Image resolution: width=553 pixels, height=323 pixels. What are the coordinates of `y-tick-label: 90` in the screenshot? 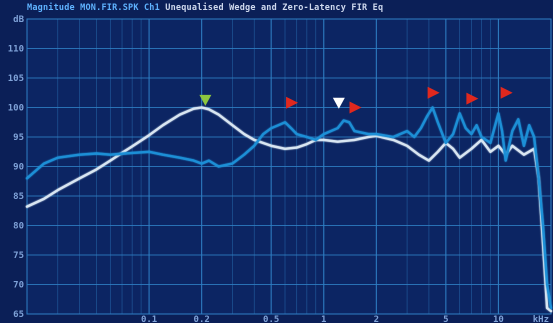 It's located at (18, 168).